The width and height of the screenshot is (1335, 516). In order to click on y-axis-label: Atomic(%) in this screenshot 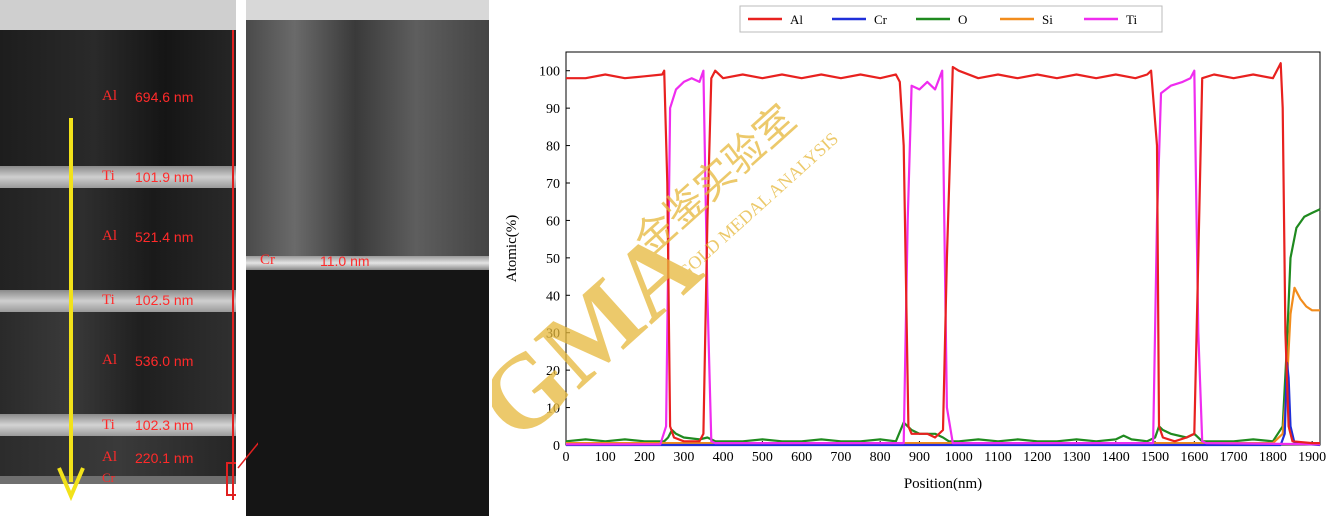, I will do `click(512, 248)`.